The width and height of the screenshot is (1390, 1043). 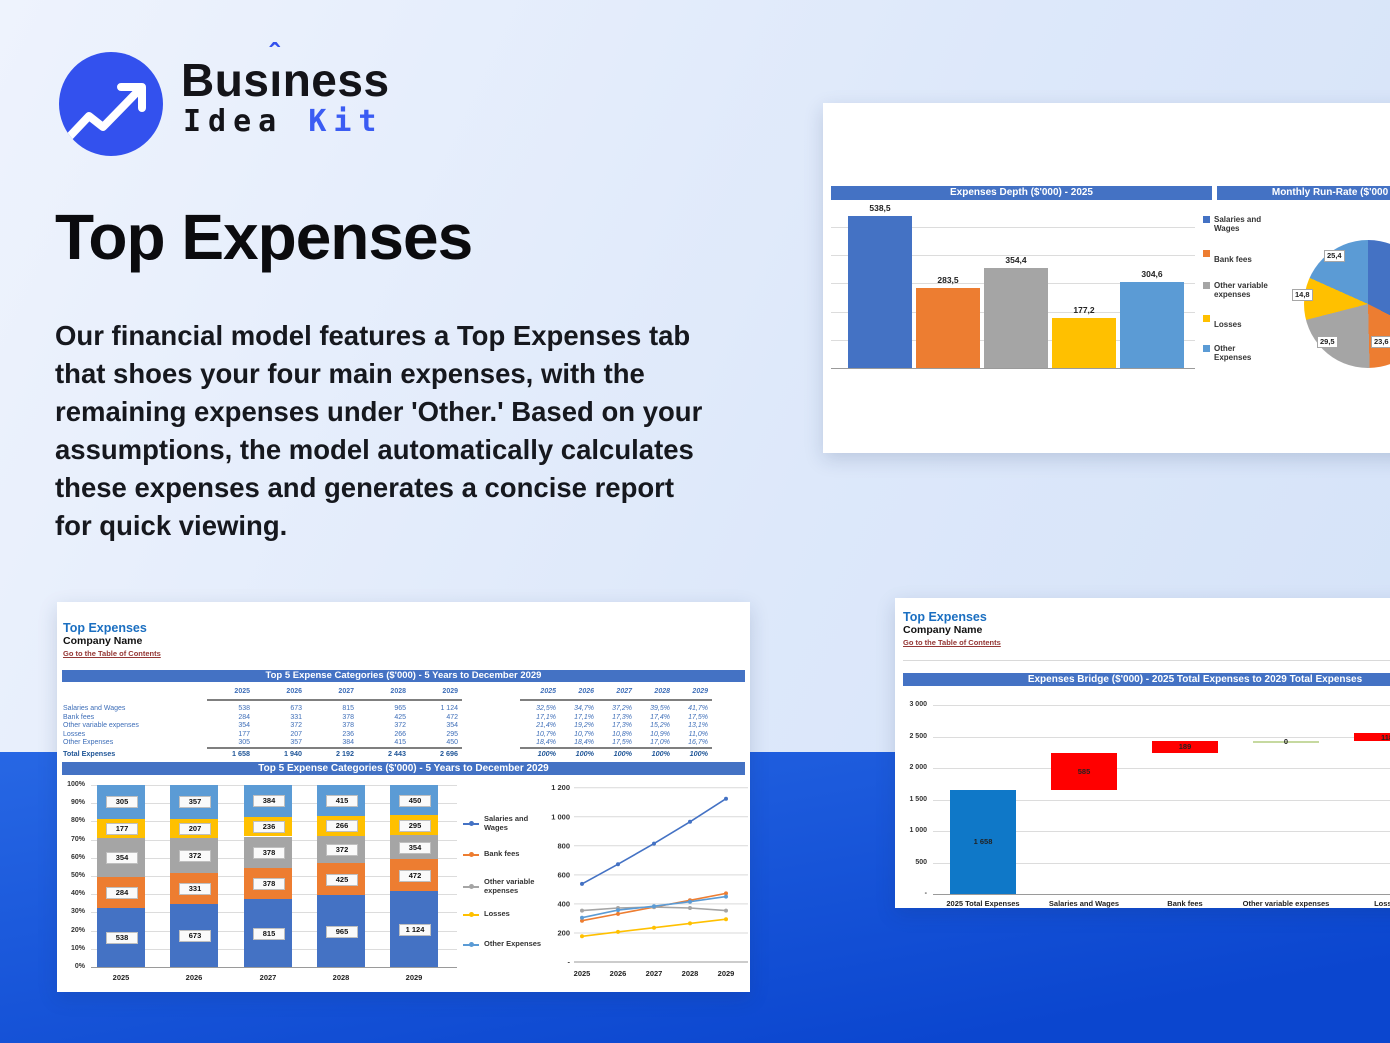 I want to click on table-cell-value: 965, so click(x=400, y=708).